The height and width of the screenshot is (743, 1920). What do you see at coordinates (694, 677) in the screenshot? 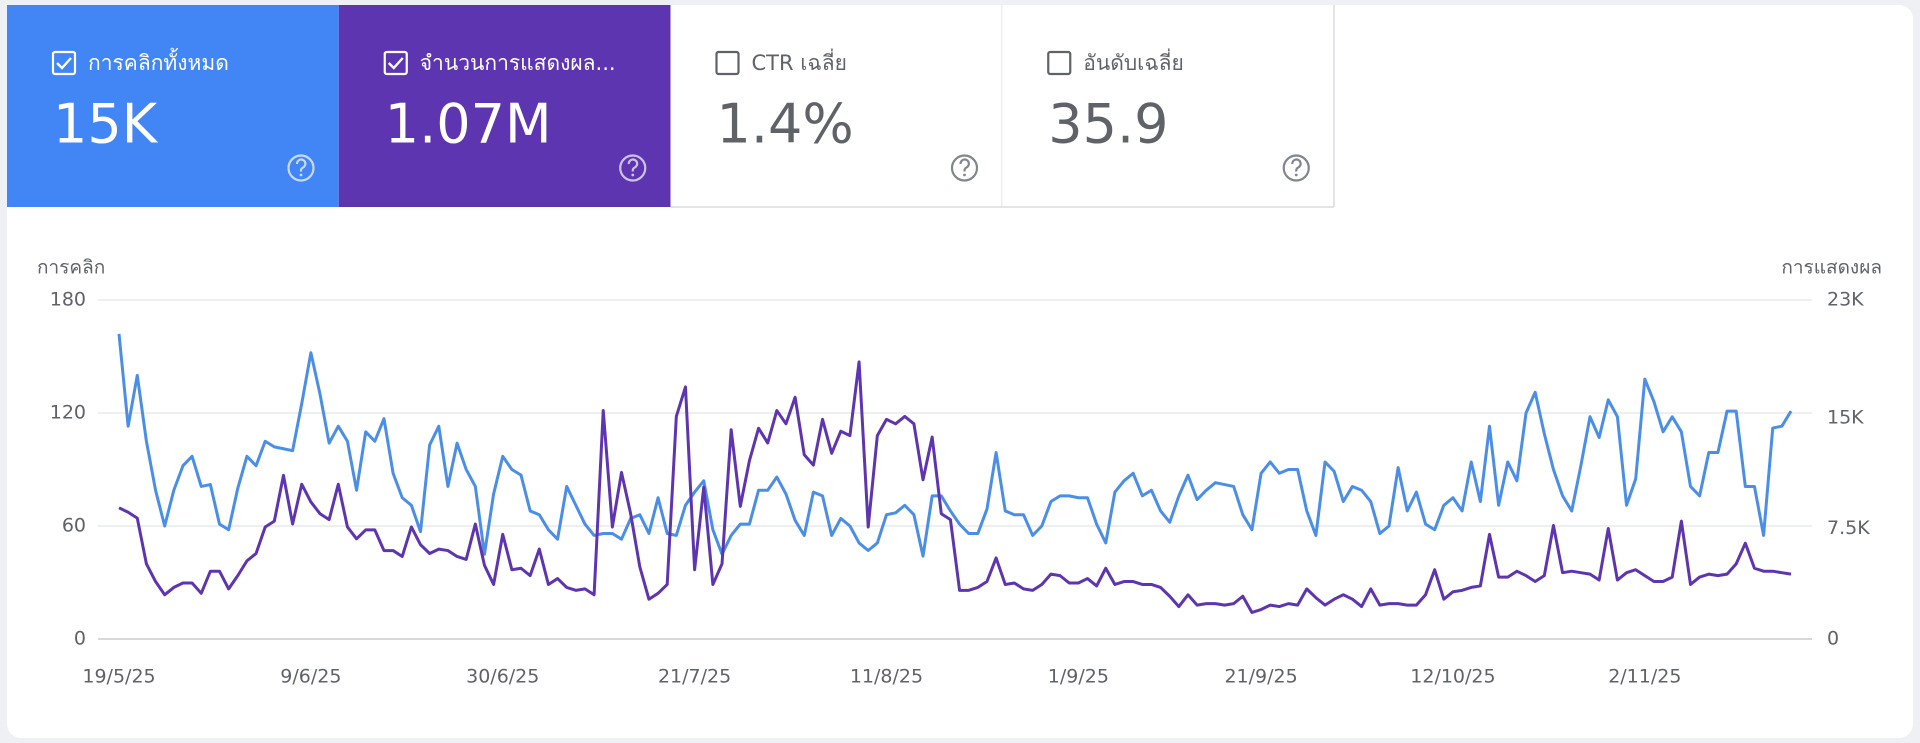
I see `x-tick-label: 21/7/25` at bounding box center [694, 677].